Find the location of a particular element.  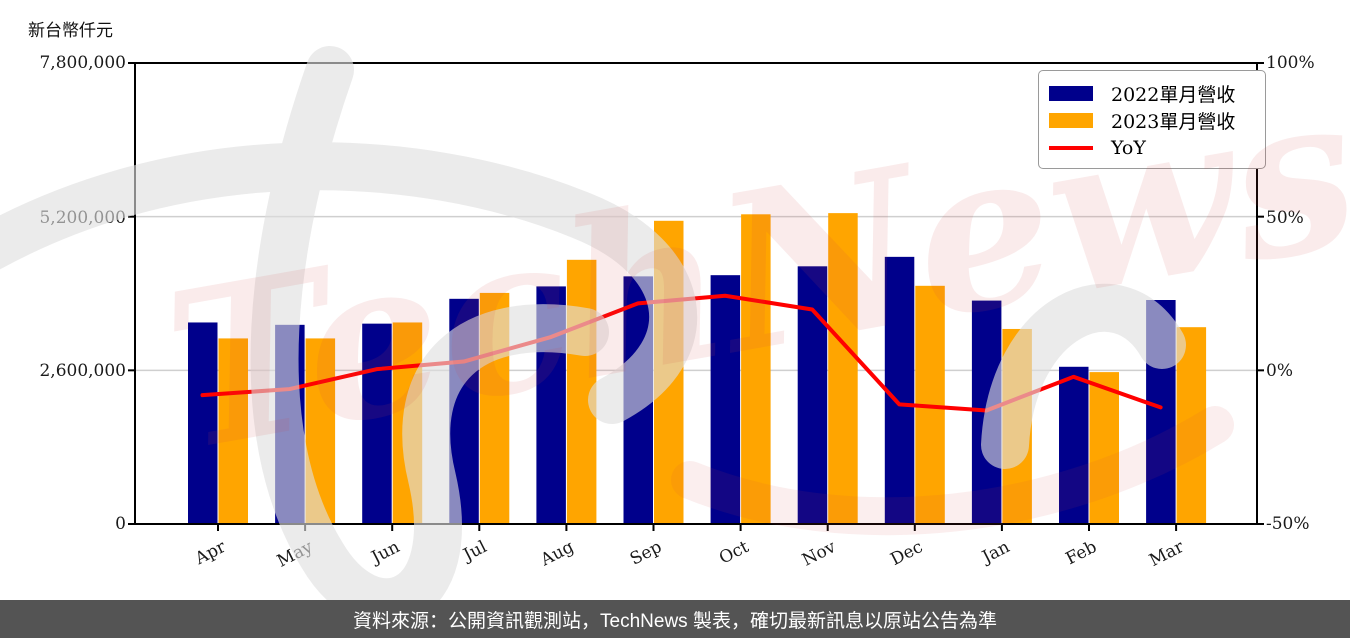

legend-label: YoY is located at coordinates (1128, 147).